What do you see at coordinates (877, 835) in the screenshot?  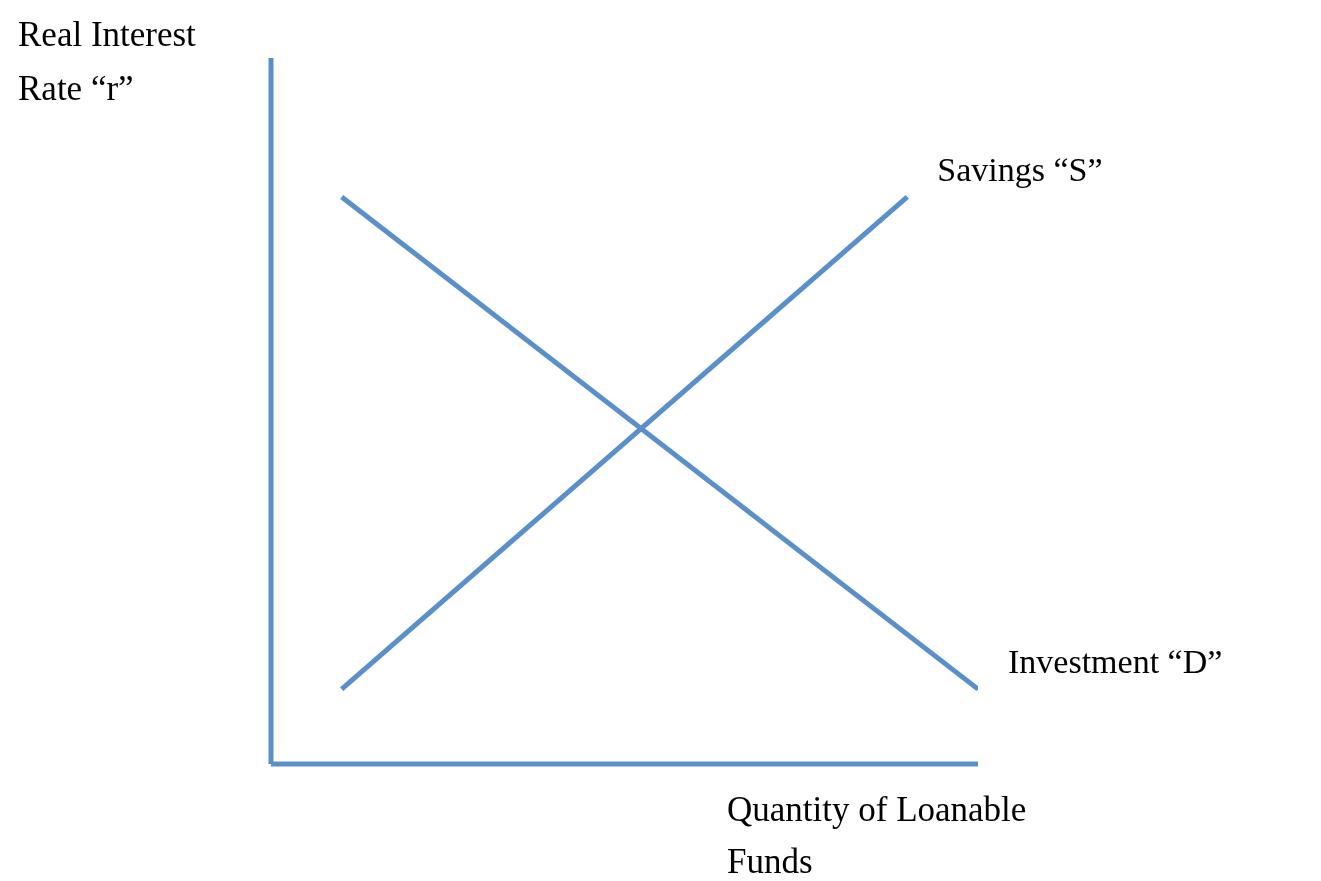 I see `x-axis-title: Quantity of Loanable Funds` at bounding box center [877, 835].